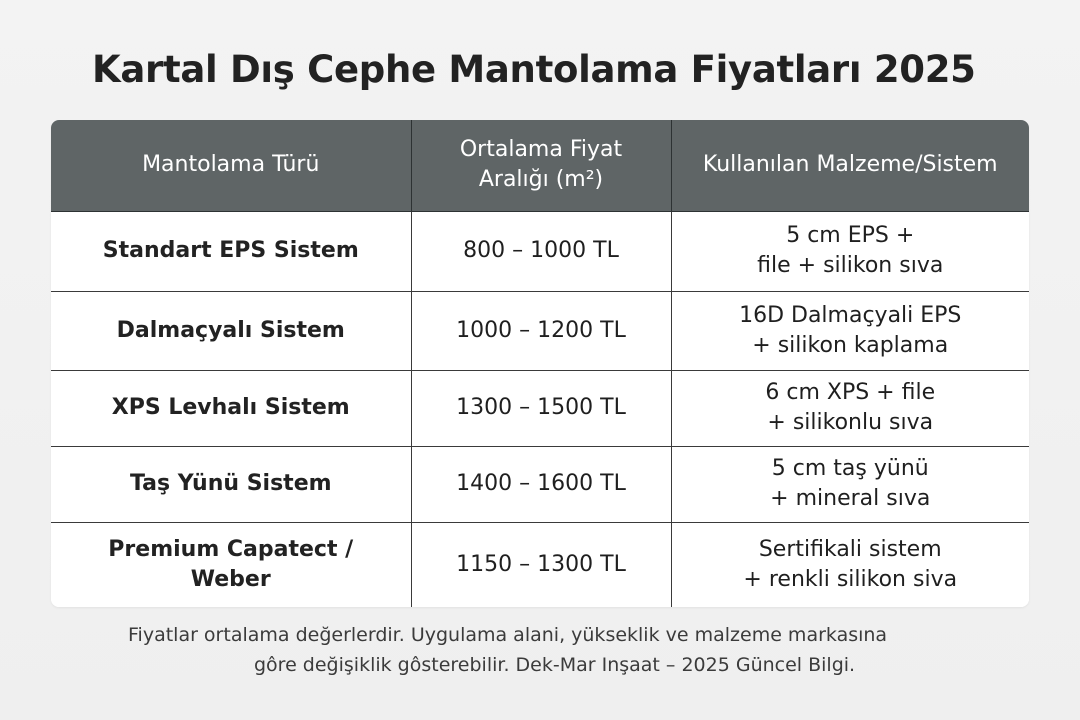  I want to click on cell-type: Premium Capatect / Weber, so click(231, 564).